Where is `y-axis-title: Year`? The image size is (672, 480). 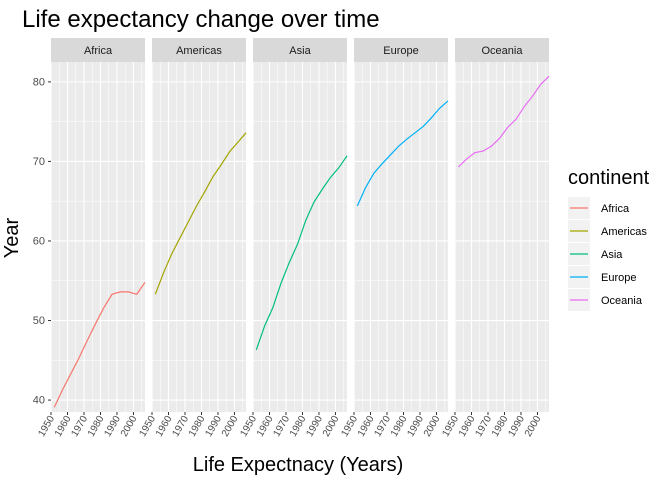 y-axis-title: Year is located at coordinates (12, 237).